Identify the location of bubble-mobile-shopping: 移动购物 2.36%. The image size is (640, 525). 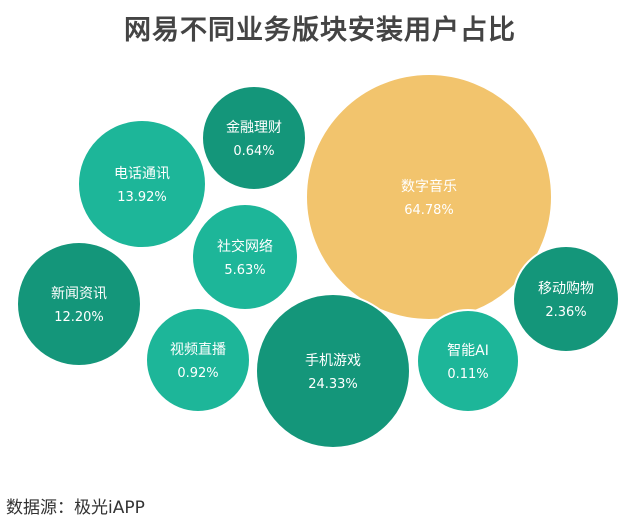
(566, 299).